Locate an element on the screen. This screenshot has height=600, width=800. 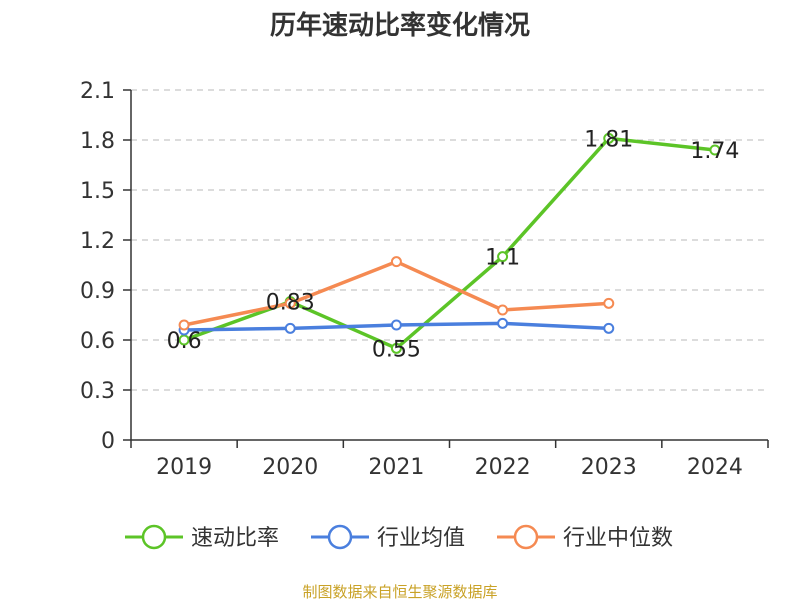
y-tick-label: 1.2 is located at coordinates (97, 241).